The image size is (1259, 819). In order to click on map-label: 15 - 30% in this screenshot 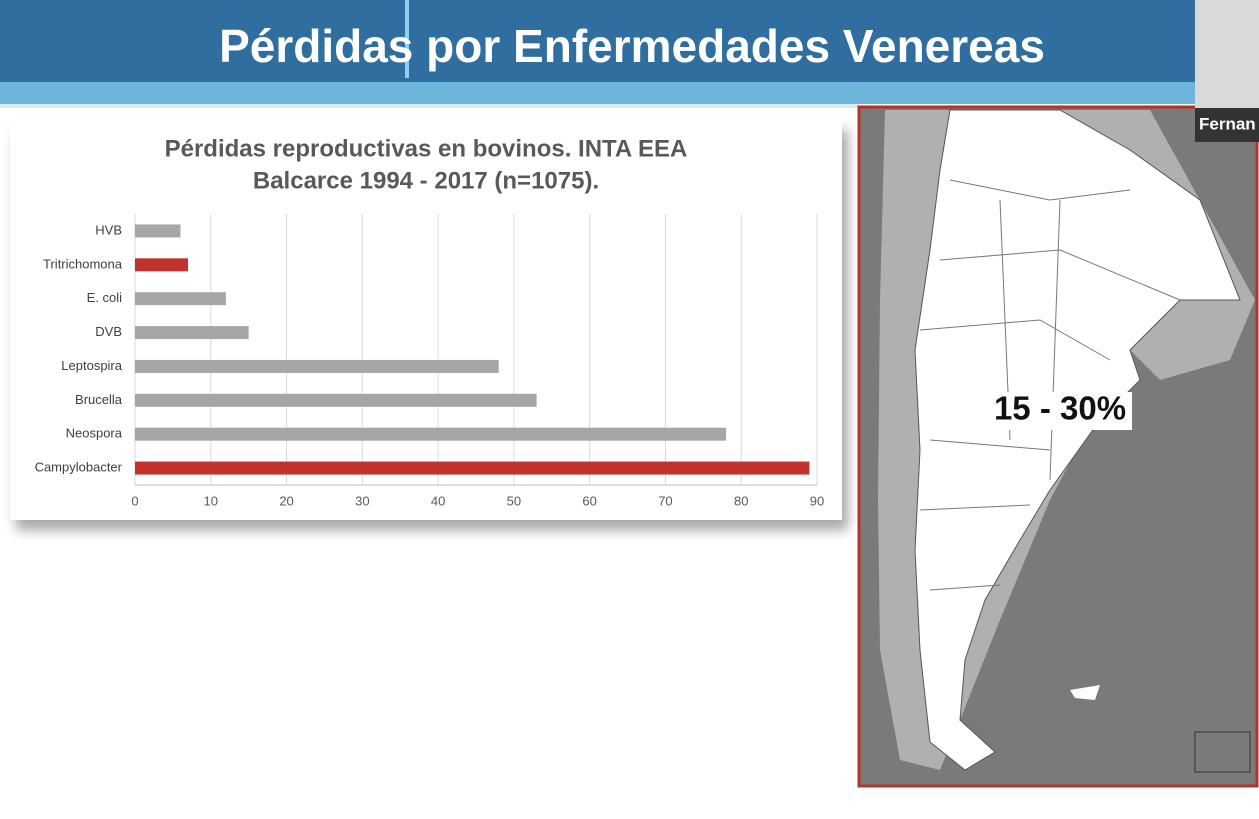, I will do `click(1060, 408)`.